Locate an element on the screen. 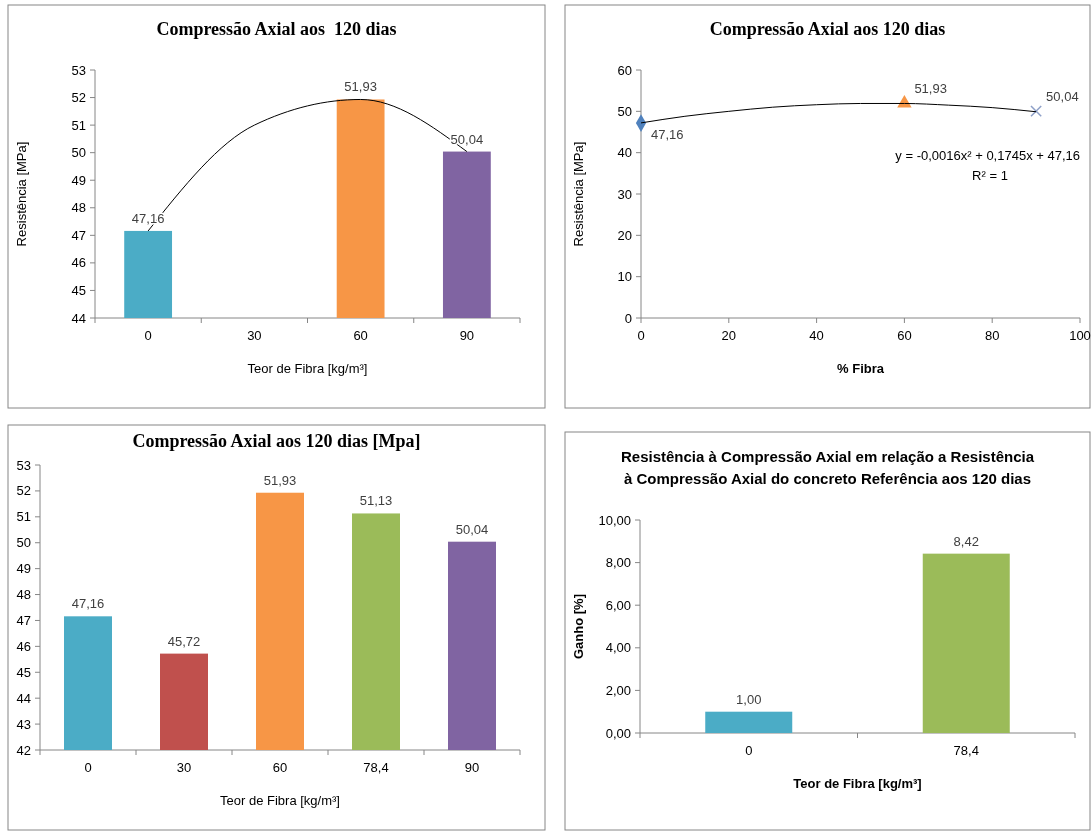 Image resolution: width=1091 pixels, height=832 pixels. annotation: R² = 1 is located at coordinates (990, 175).